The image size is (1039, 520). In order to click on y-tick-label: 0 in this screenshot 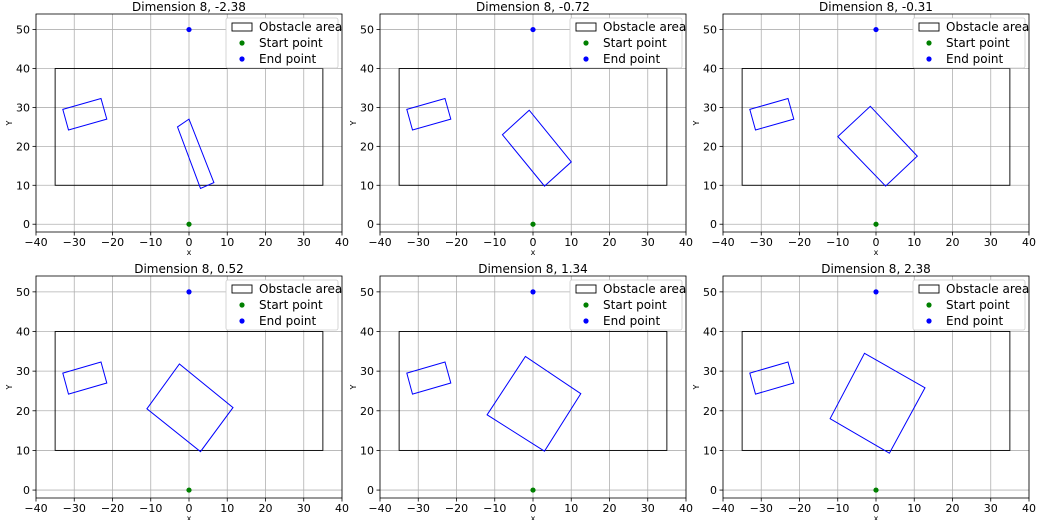, I will do `click(370, 490)`.